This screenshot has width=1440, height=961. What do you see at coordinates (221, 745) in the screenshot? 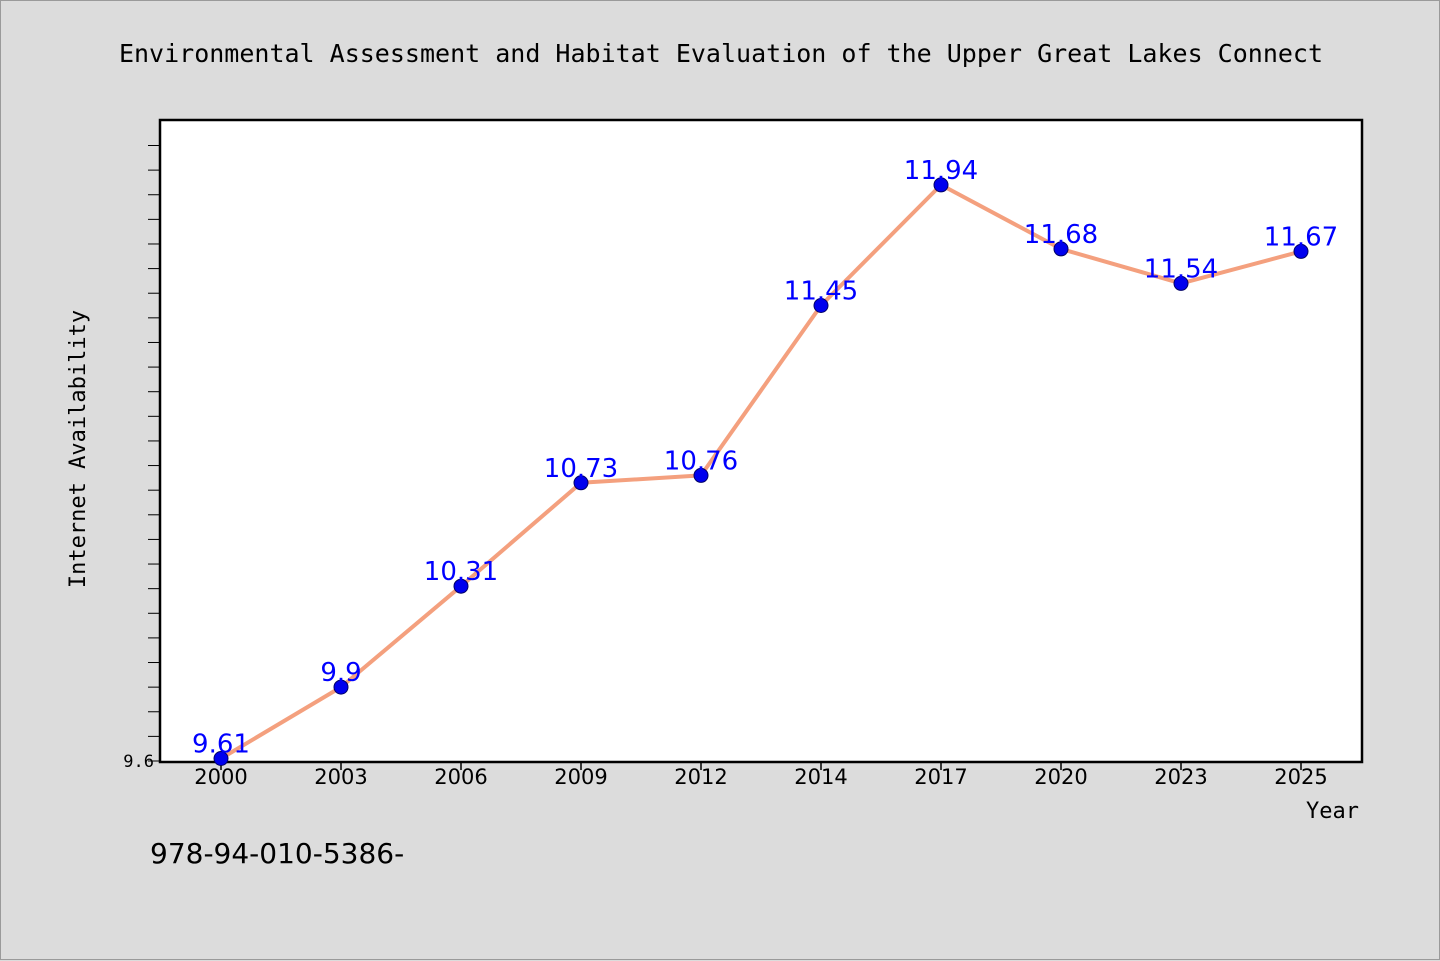
I see `data-label: 9.61` at bounding box center [221, 745].